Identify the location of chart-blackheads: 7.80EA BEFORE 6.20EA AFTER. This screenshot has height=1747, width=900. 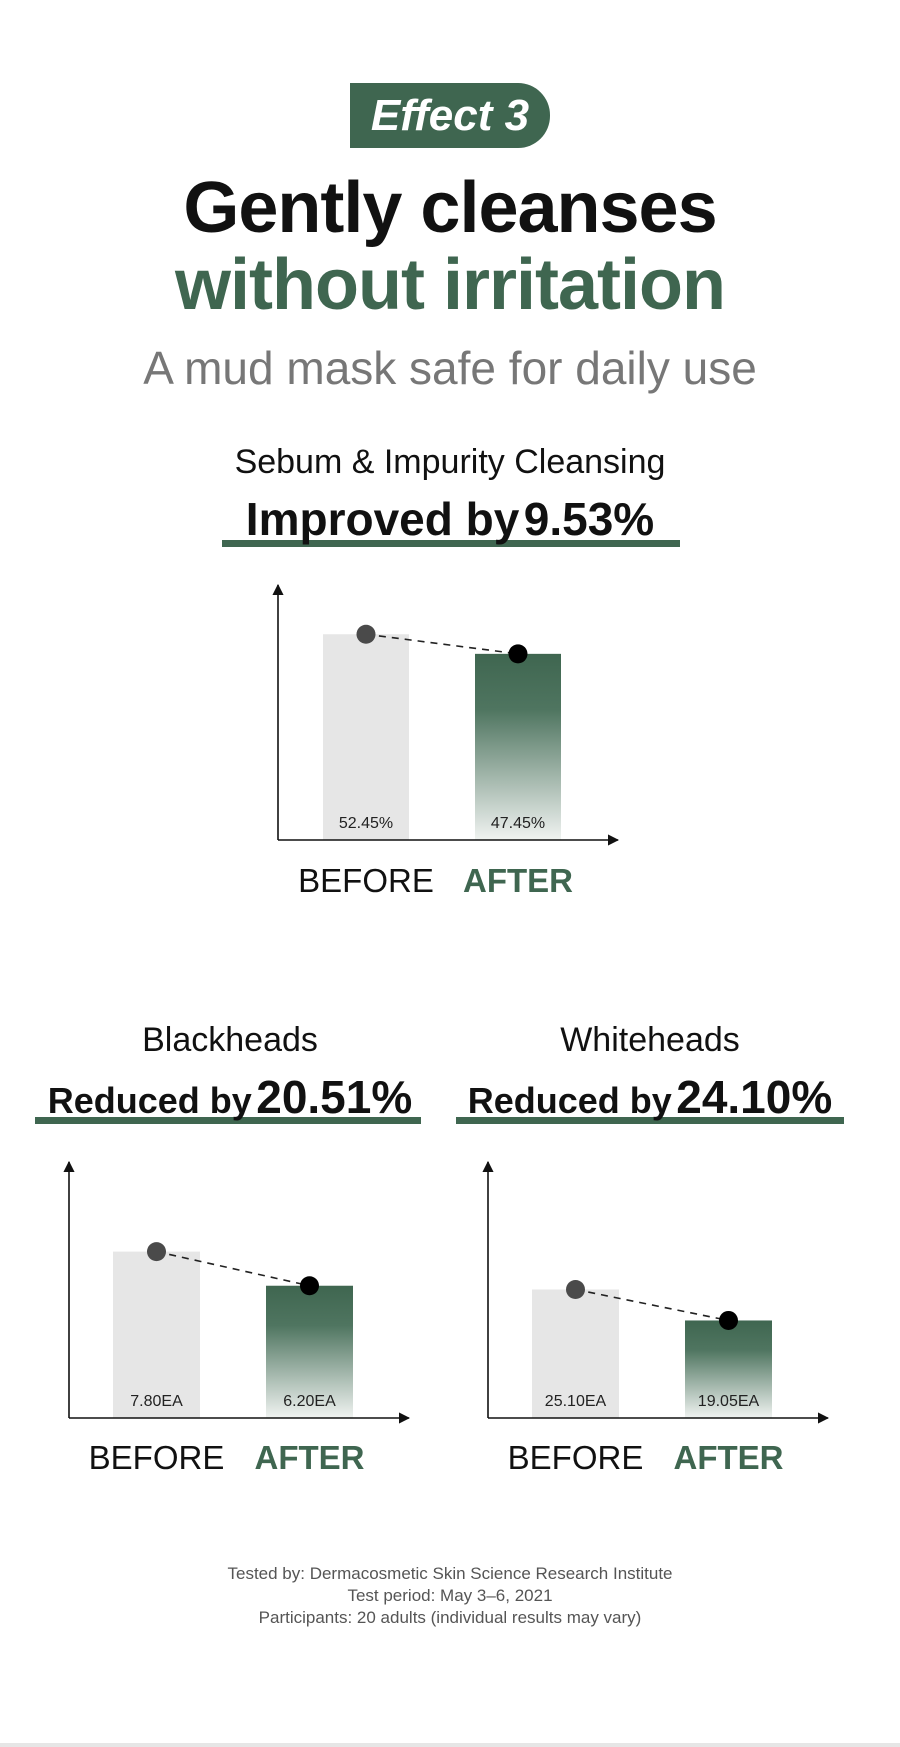
(237, 1318).